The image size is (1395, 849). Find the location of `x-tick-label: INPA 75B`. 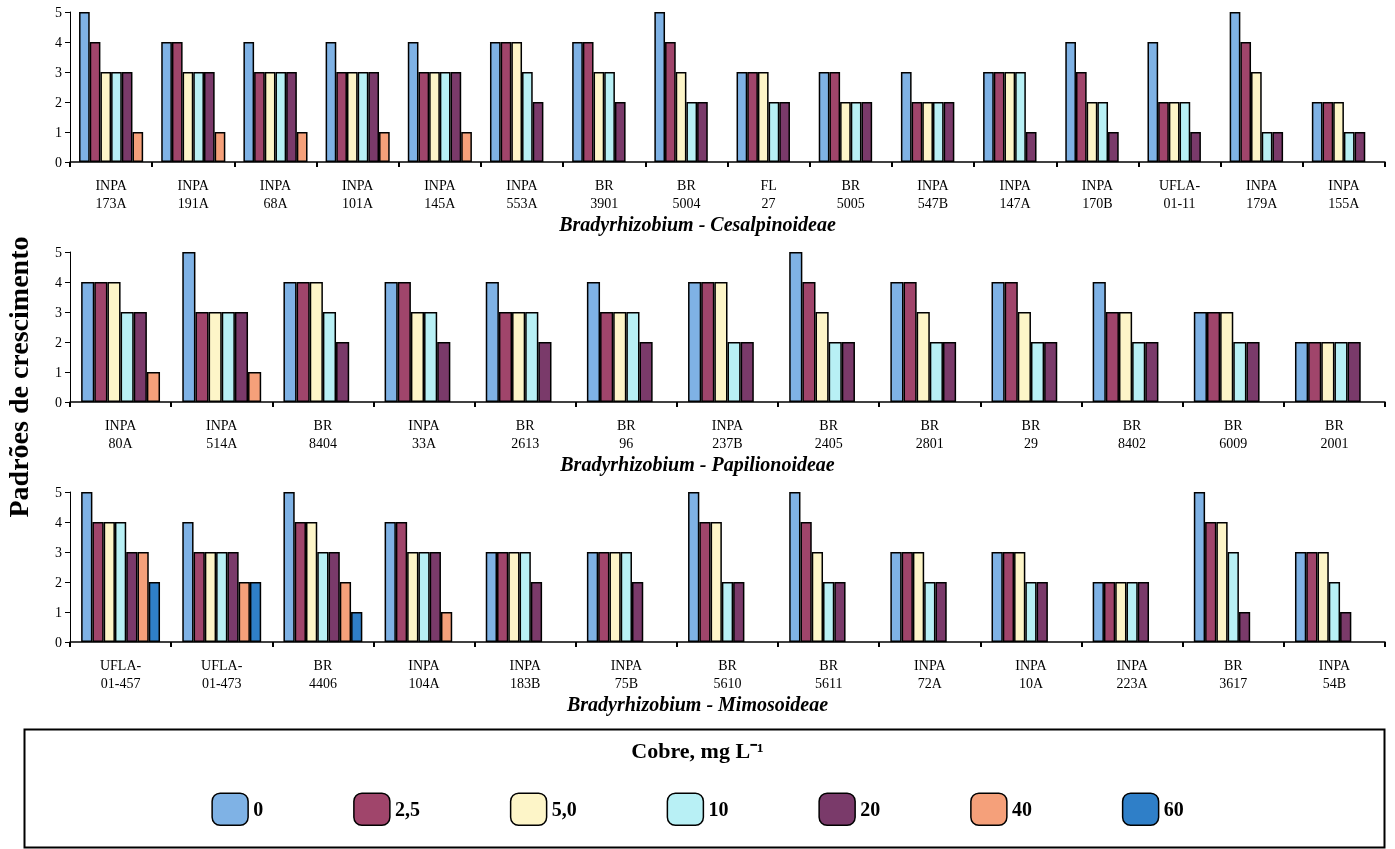

x-tick-label: INPA 75B is located at coordinates (626, 674).